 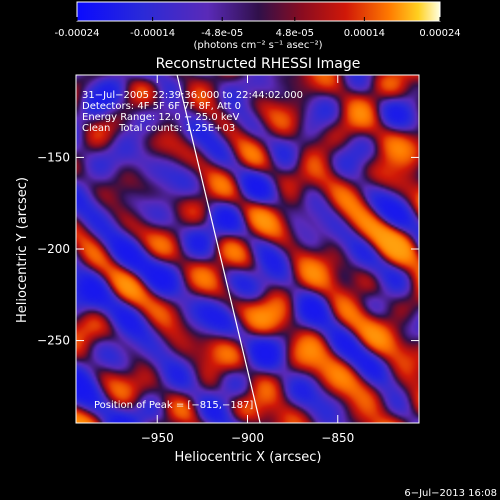 What do you see at coordinates (160, 117) in the screenshot?
I see `annotation-energy: Energy Range: 12.0 − 25.0 keV` at bounding box center [160, 117].